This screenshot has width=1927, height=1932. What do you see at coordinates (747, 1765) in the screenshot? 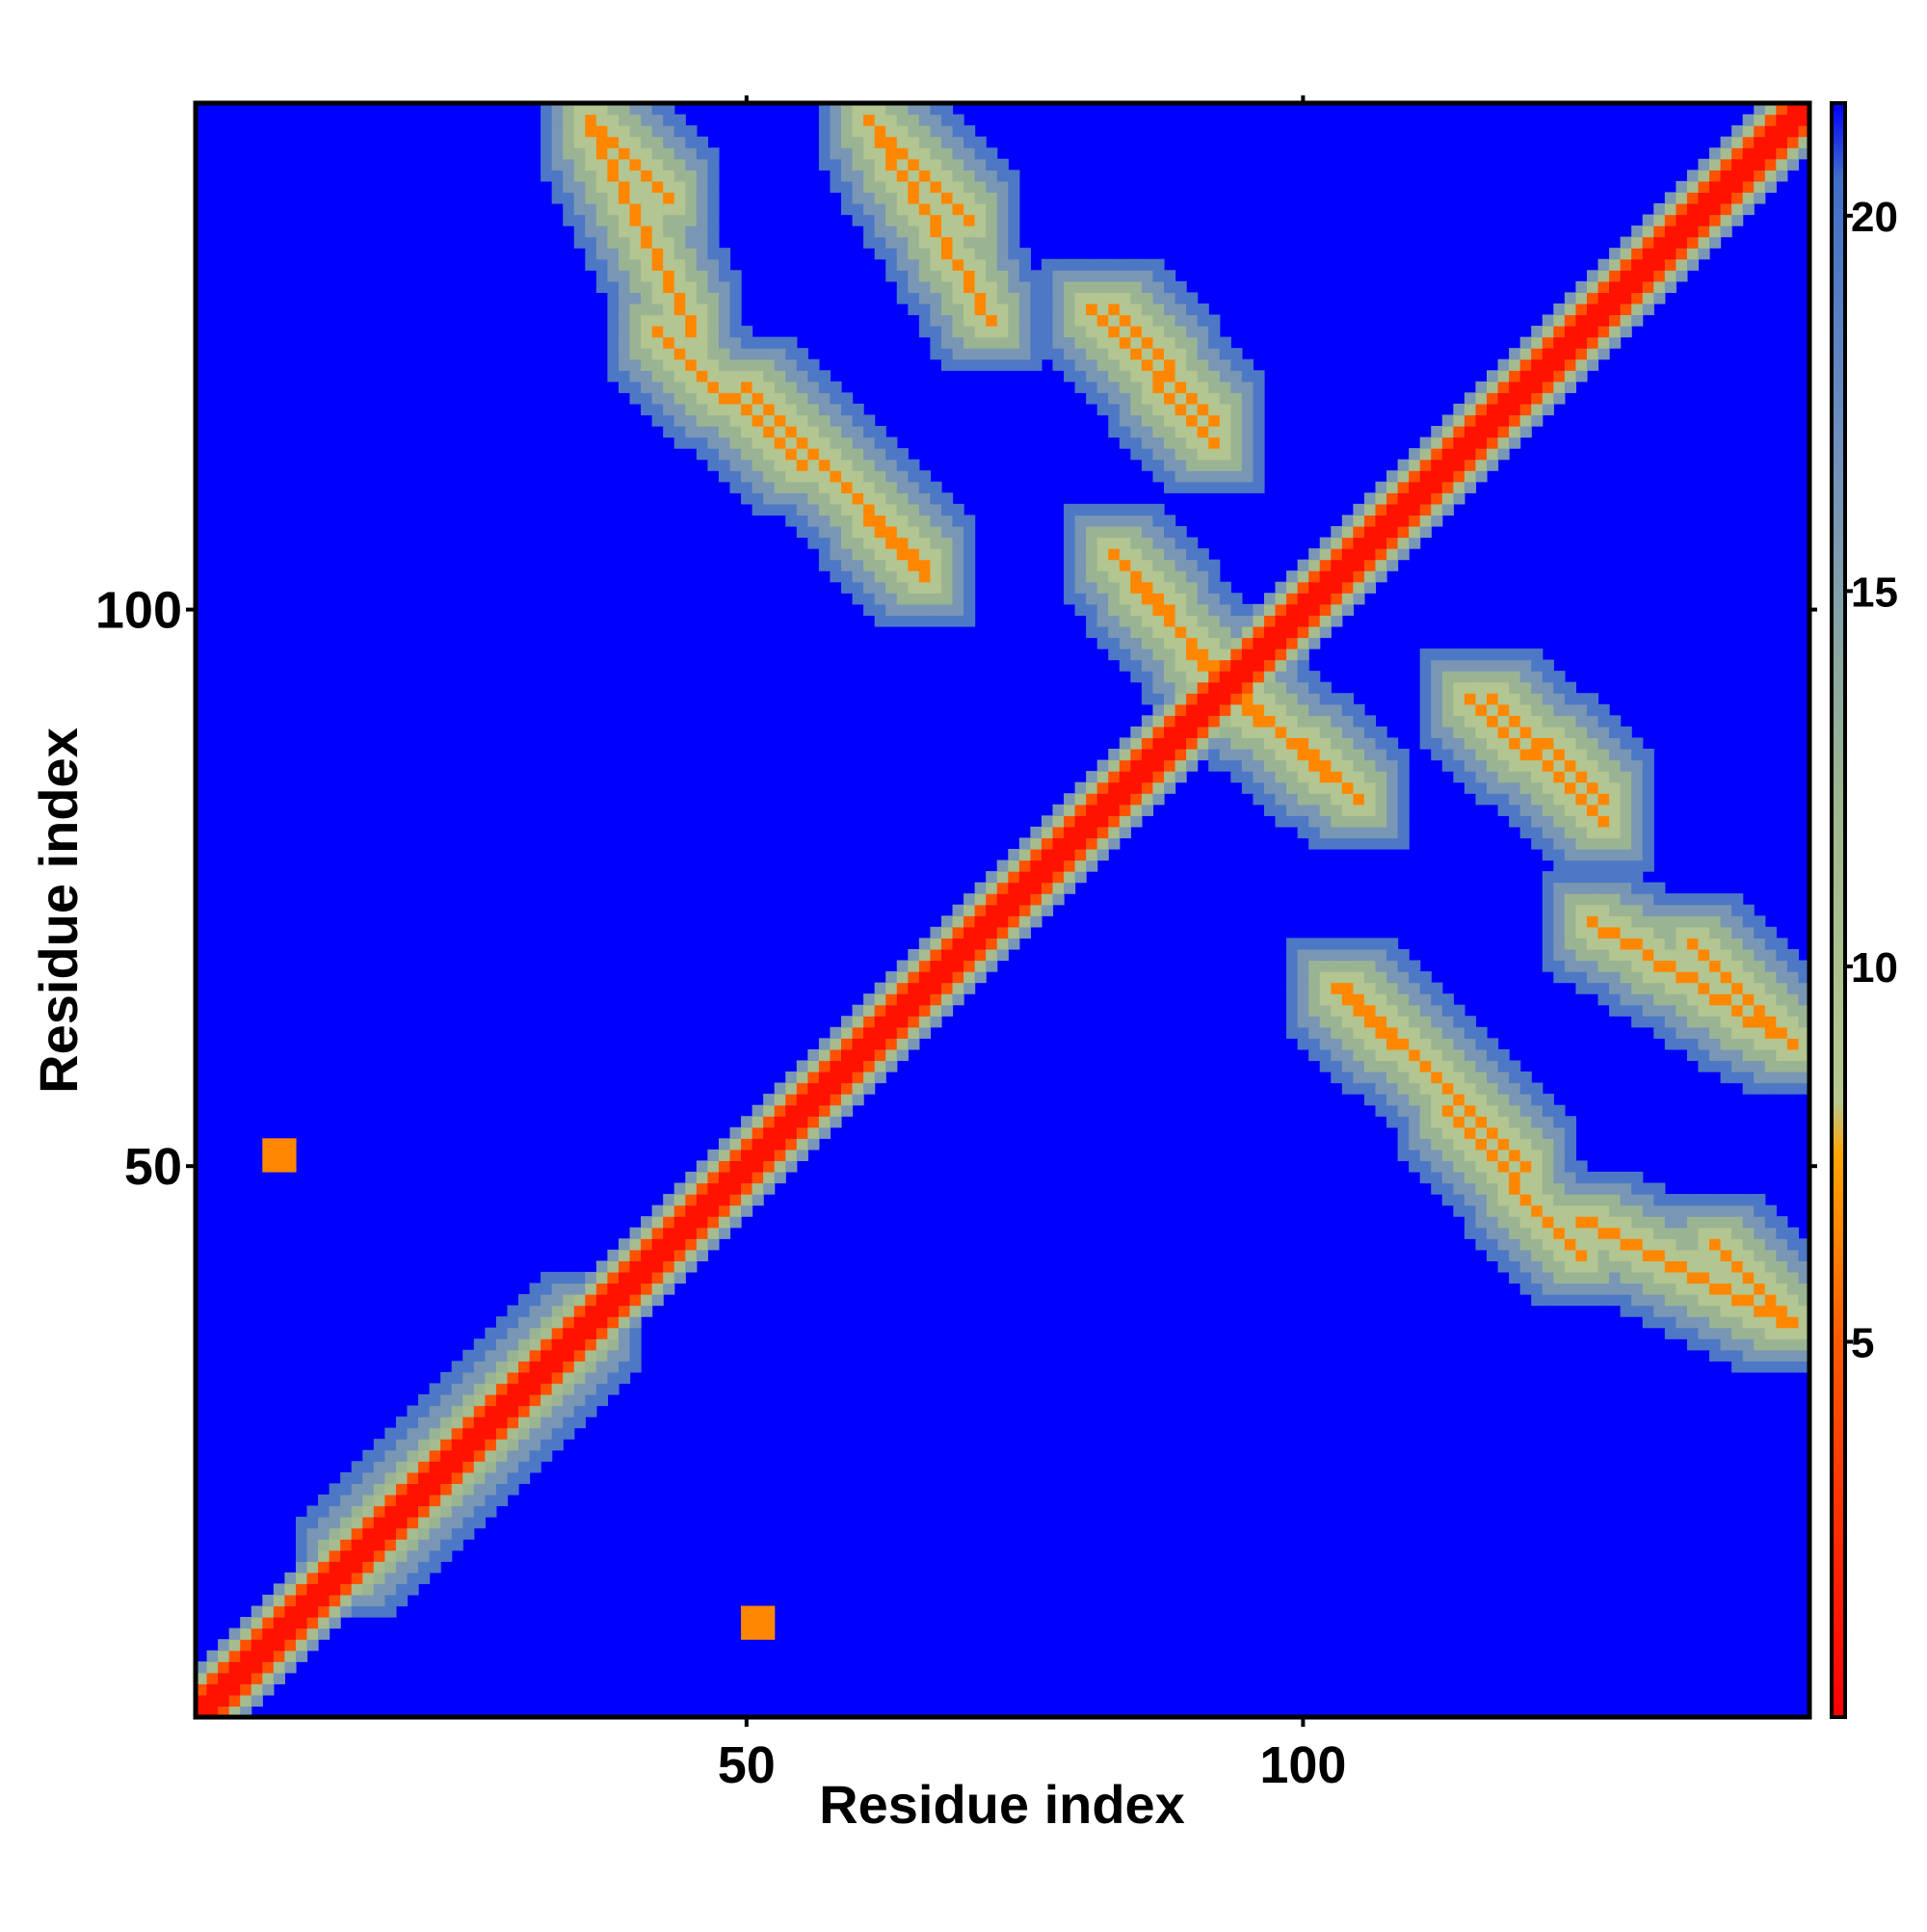
I see `x-tick-label: 50` at bounding box center [747, 1765].